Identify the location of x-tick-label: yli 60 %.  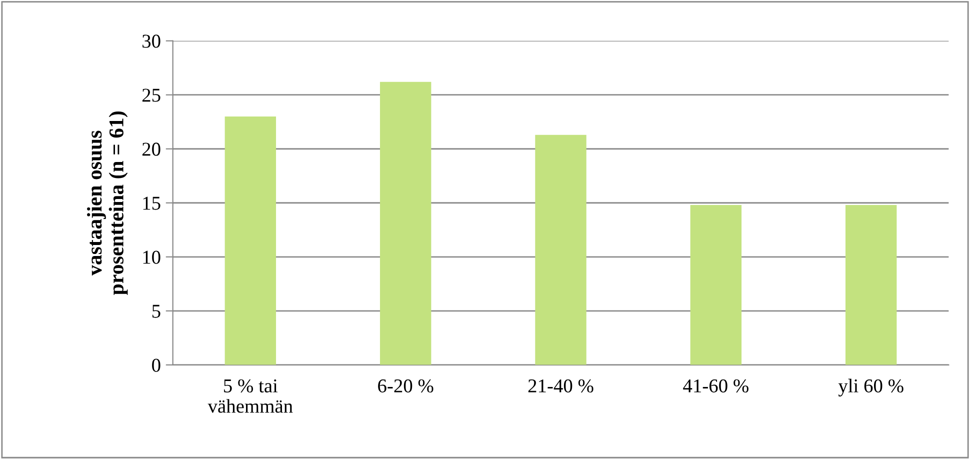
(871, 387).